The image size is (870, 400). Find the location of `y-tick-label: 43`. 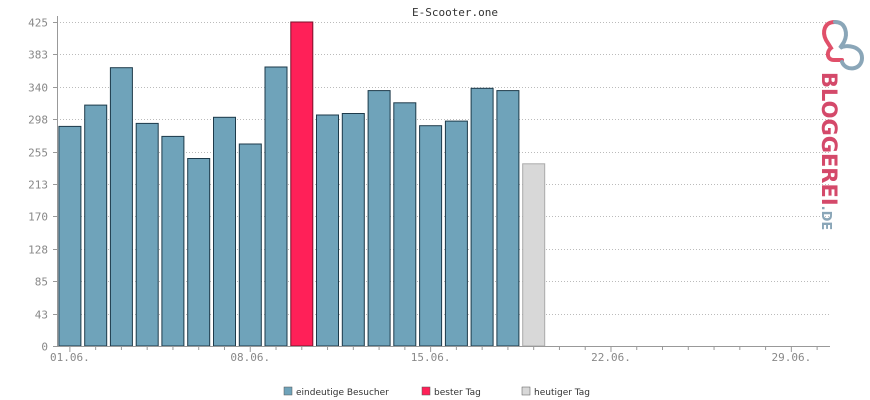

y-tick-label: 43 is located at coordinates (41, 315).